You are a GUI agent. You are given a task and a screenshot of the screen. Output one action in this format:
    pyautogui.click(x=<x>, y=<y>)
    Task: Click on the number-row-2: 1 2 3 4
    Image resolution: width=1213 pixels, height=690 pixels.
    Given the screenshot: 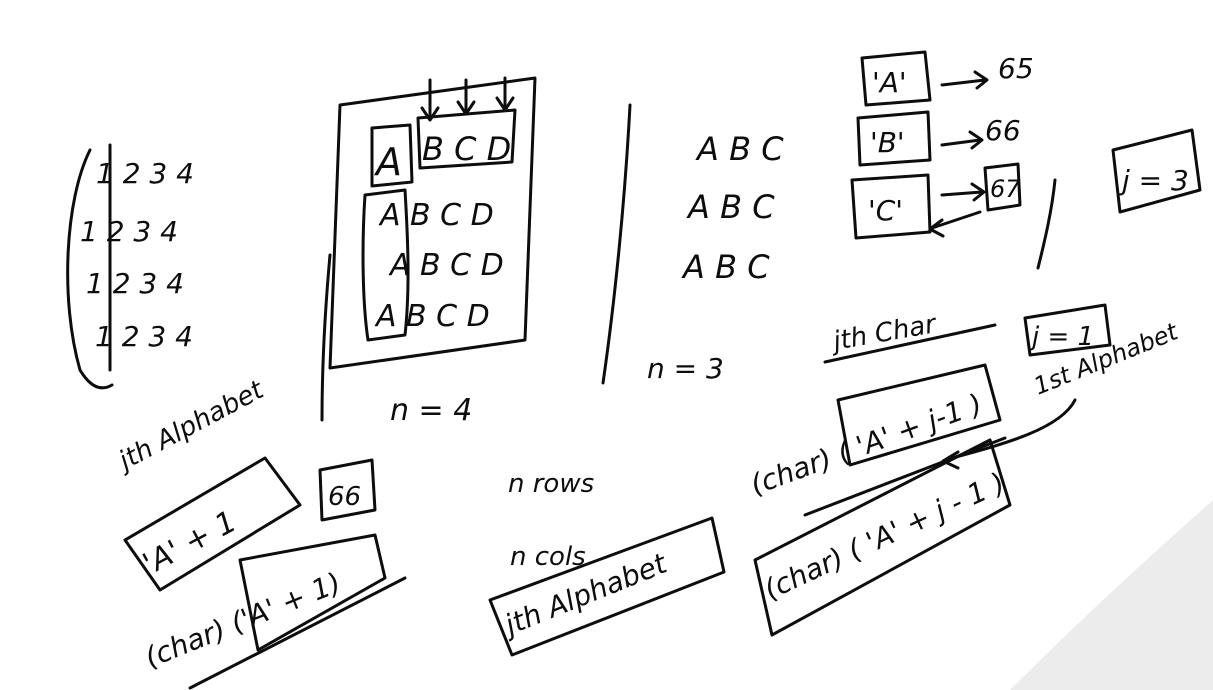 What is the action you would take?
    pyautogui.click(x=129, y=231)
    